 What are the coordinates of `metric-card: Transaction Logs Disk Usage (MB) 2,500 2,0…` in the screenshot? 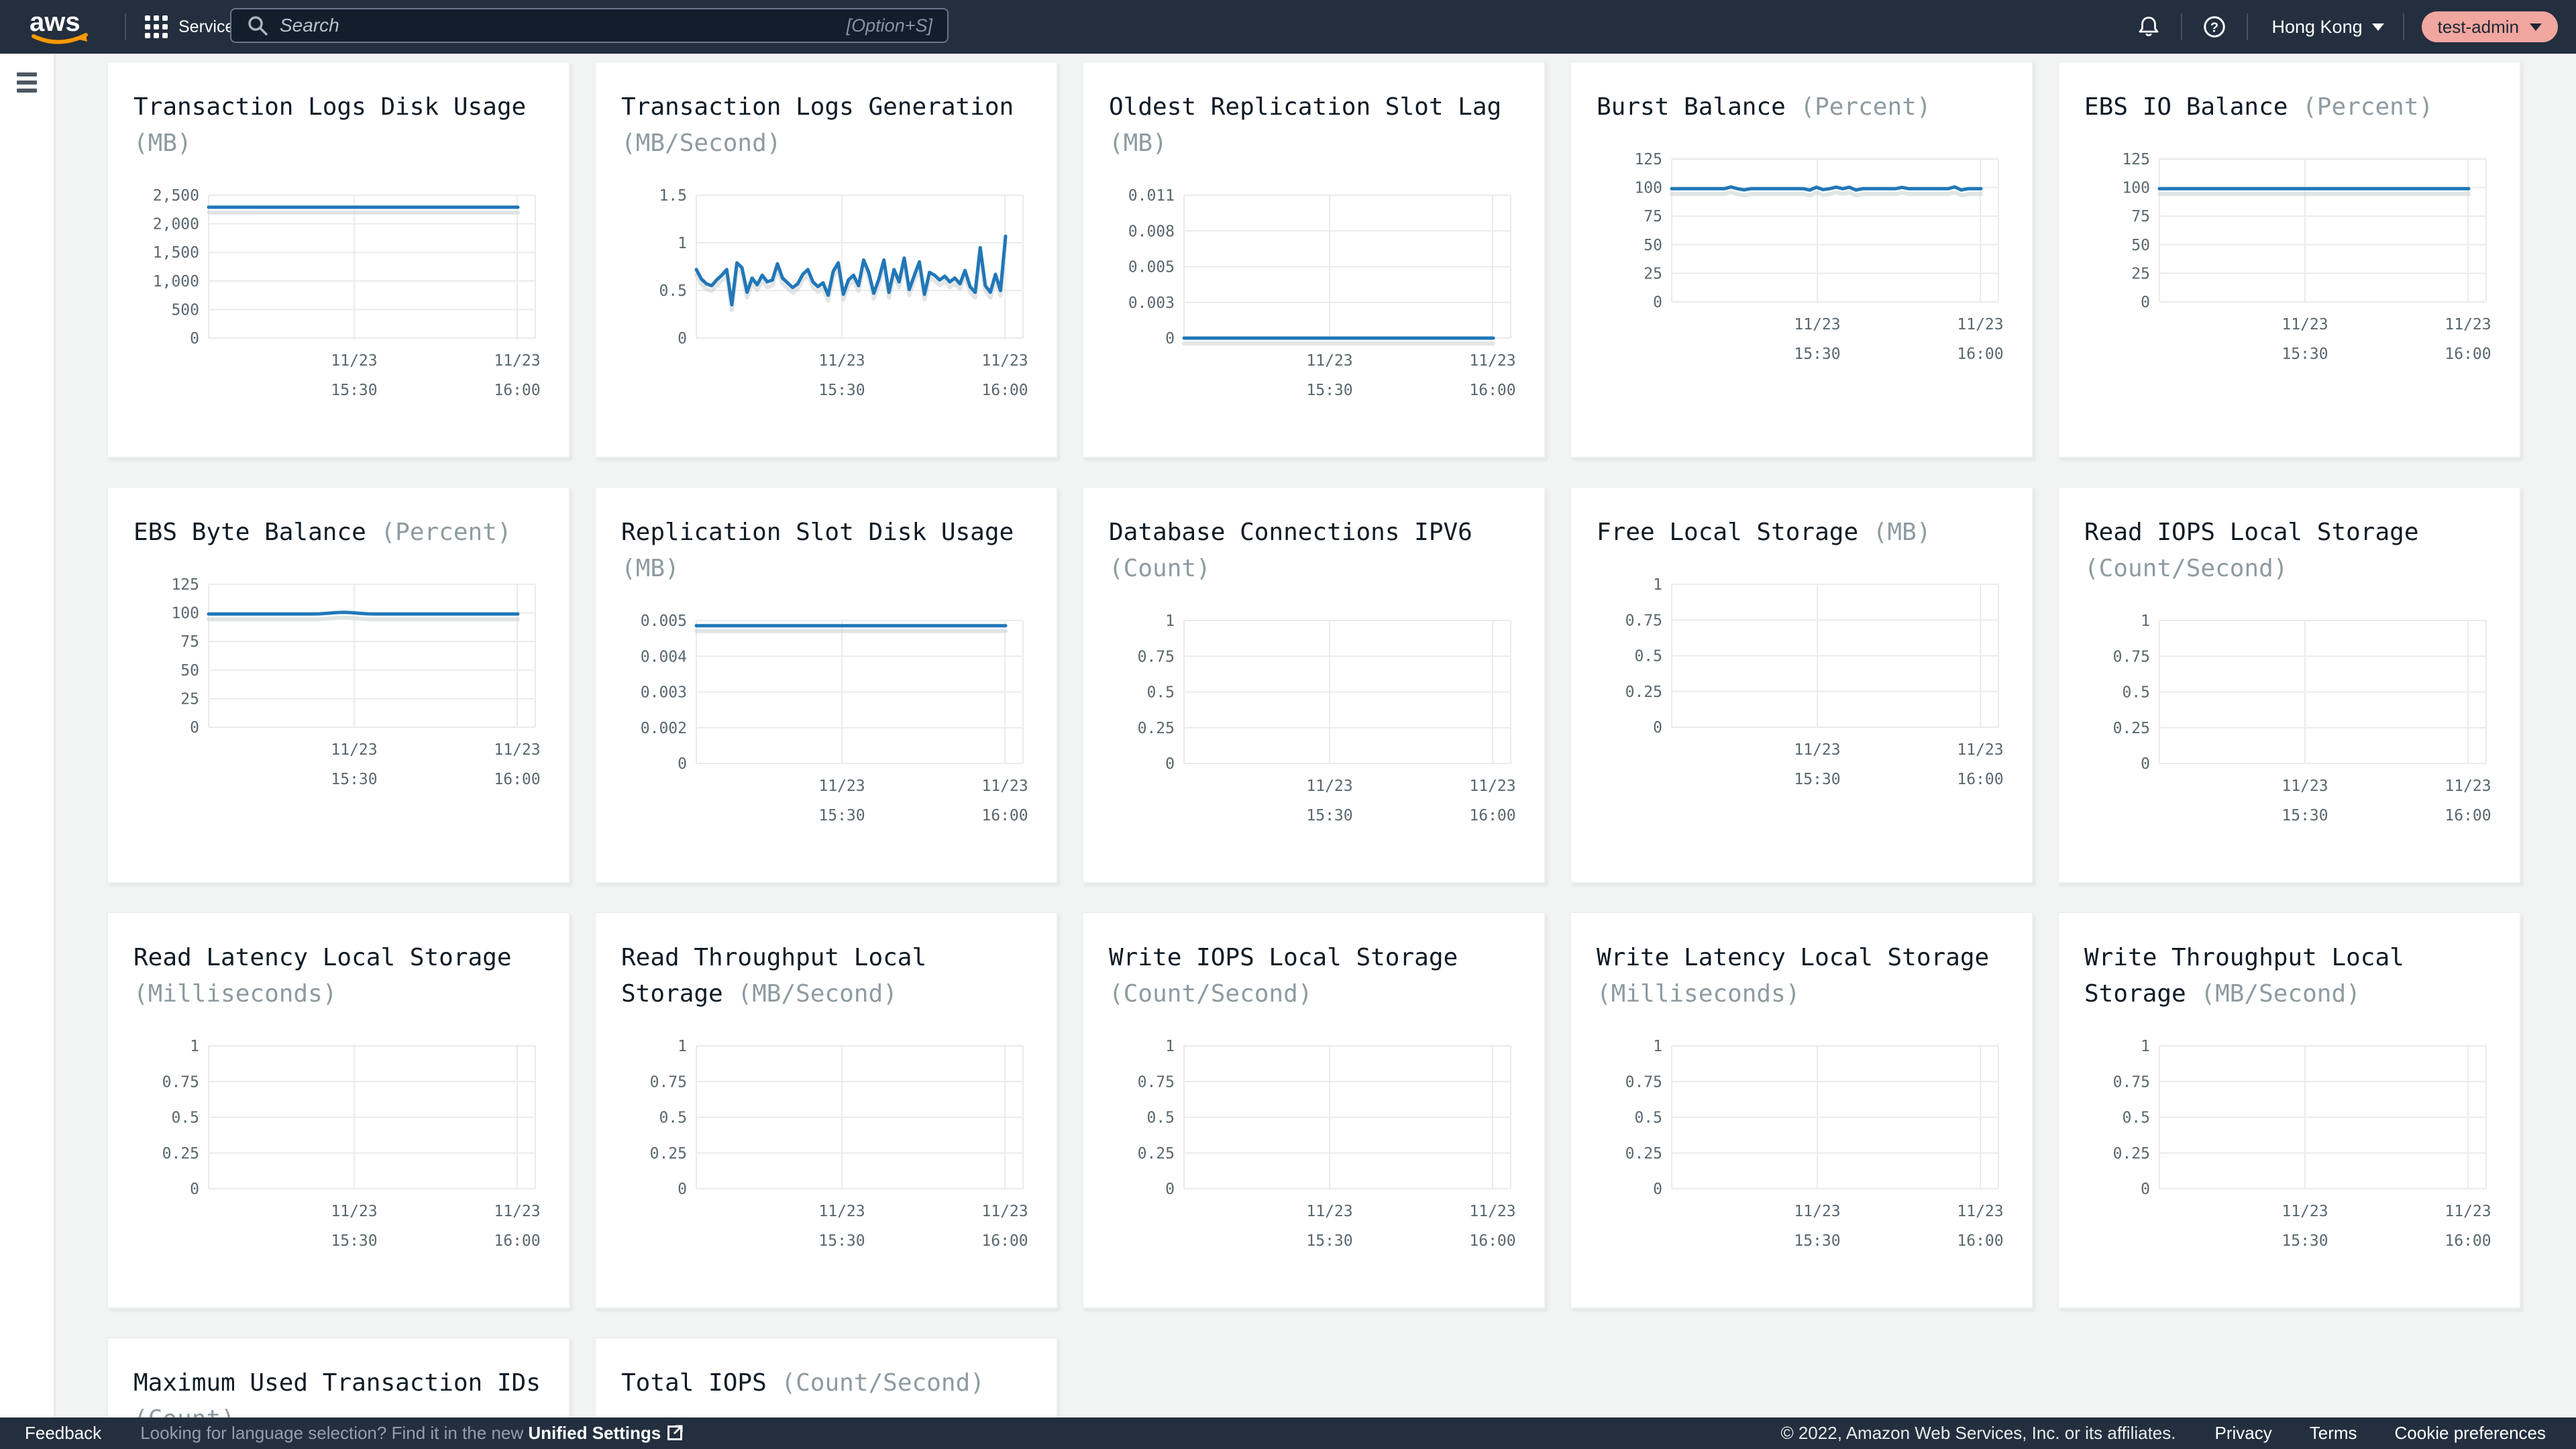 It's located at (338, 259).